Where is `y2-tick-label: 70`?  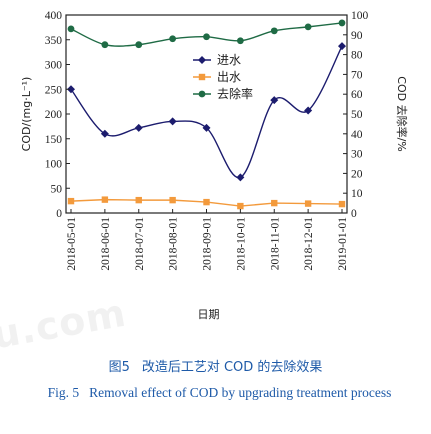
y2-tick-label: 70 is located at coordinates (357, 75).